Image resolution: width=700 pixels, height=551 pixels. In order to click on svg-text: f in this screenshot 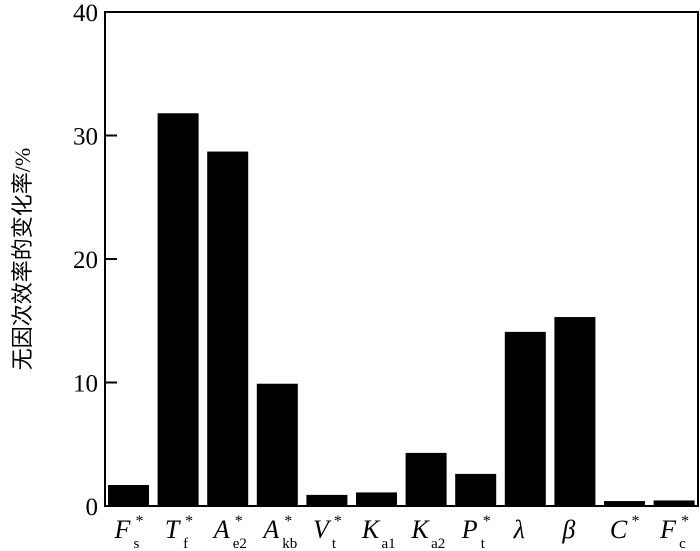, I will do `click(185, 543)`.